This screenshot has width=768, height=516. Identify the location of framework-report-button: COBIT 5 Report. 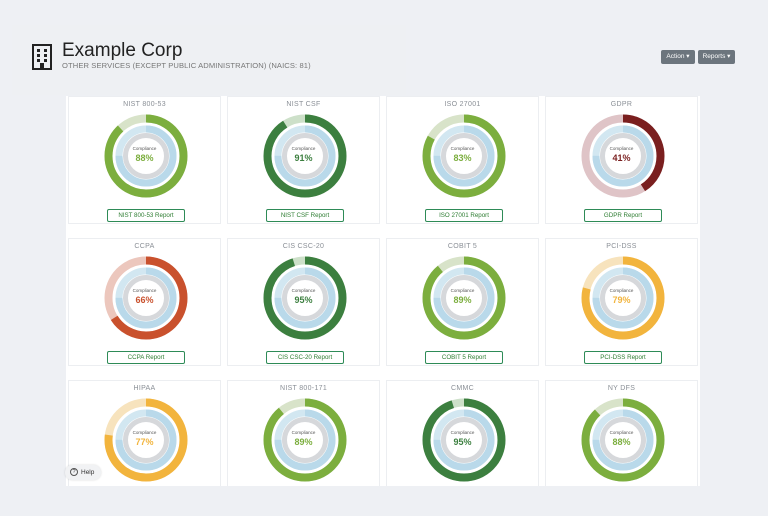
(464, 357).